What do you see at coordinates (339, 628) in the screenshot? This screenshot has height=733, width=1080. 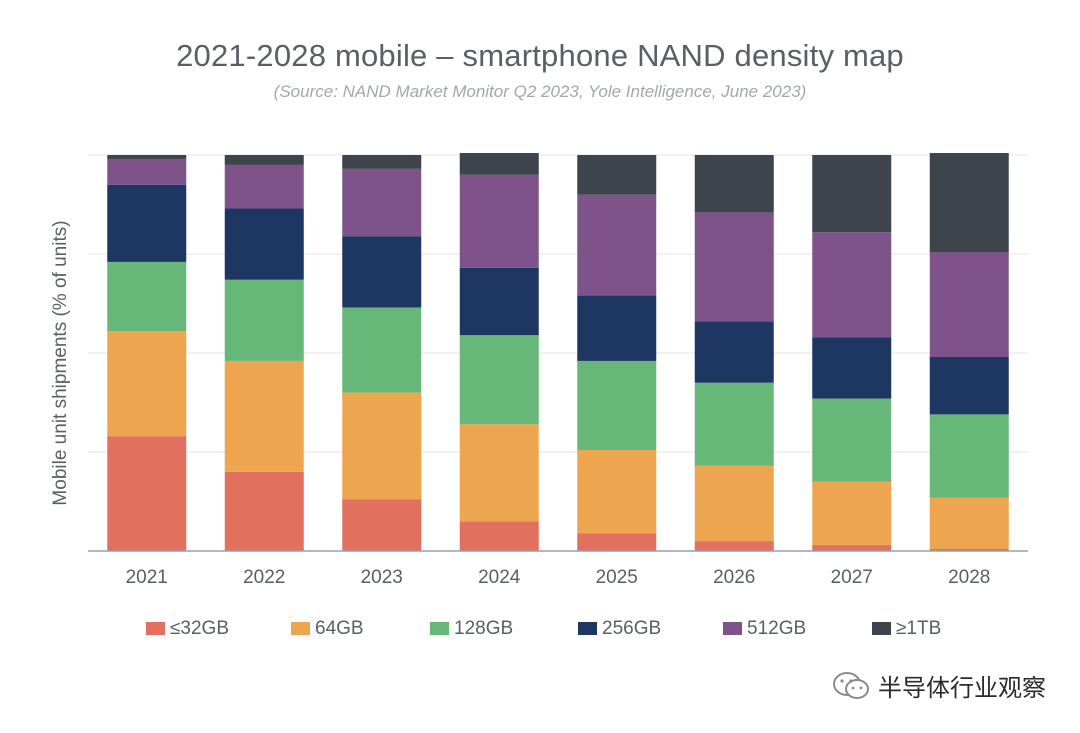 I see `legend-label: 64GB` at bounding box center [339, 628].